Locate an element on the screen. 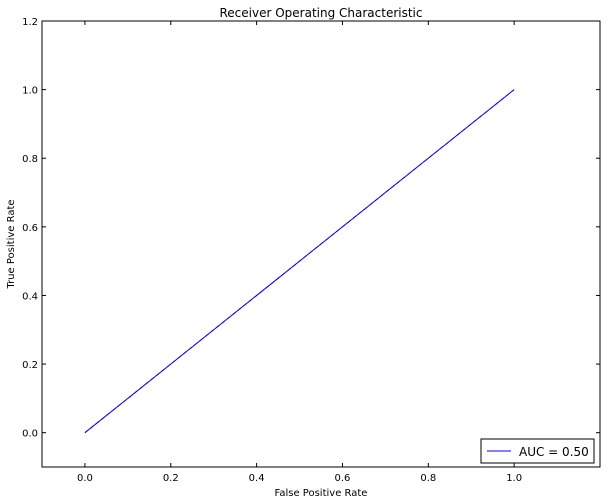 The height and width of the screenshot is (504, 615). y-tick-label: 1.2 is located at coordinates (30, 22).